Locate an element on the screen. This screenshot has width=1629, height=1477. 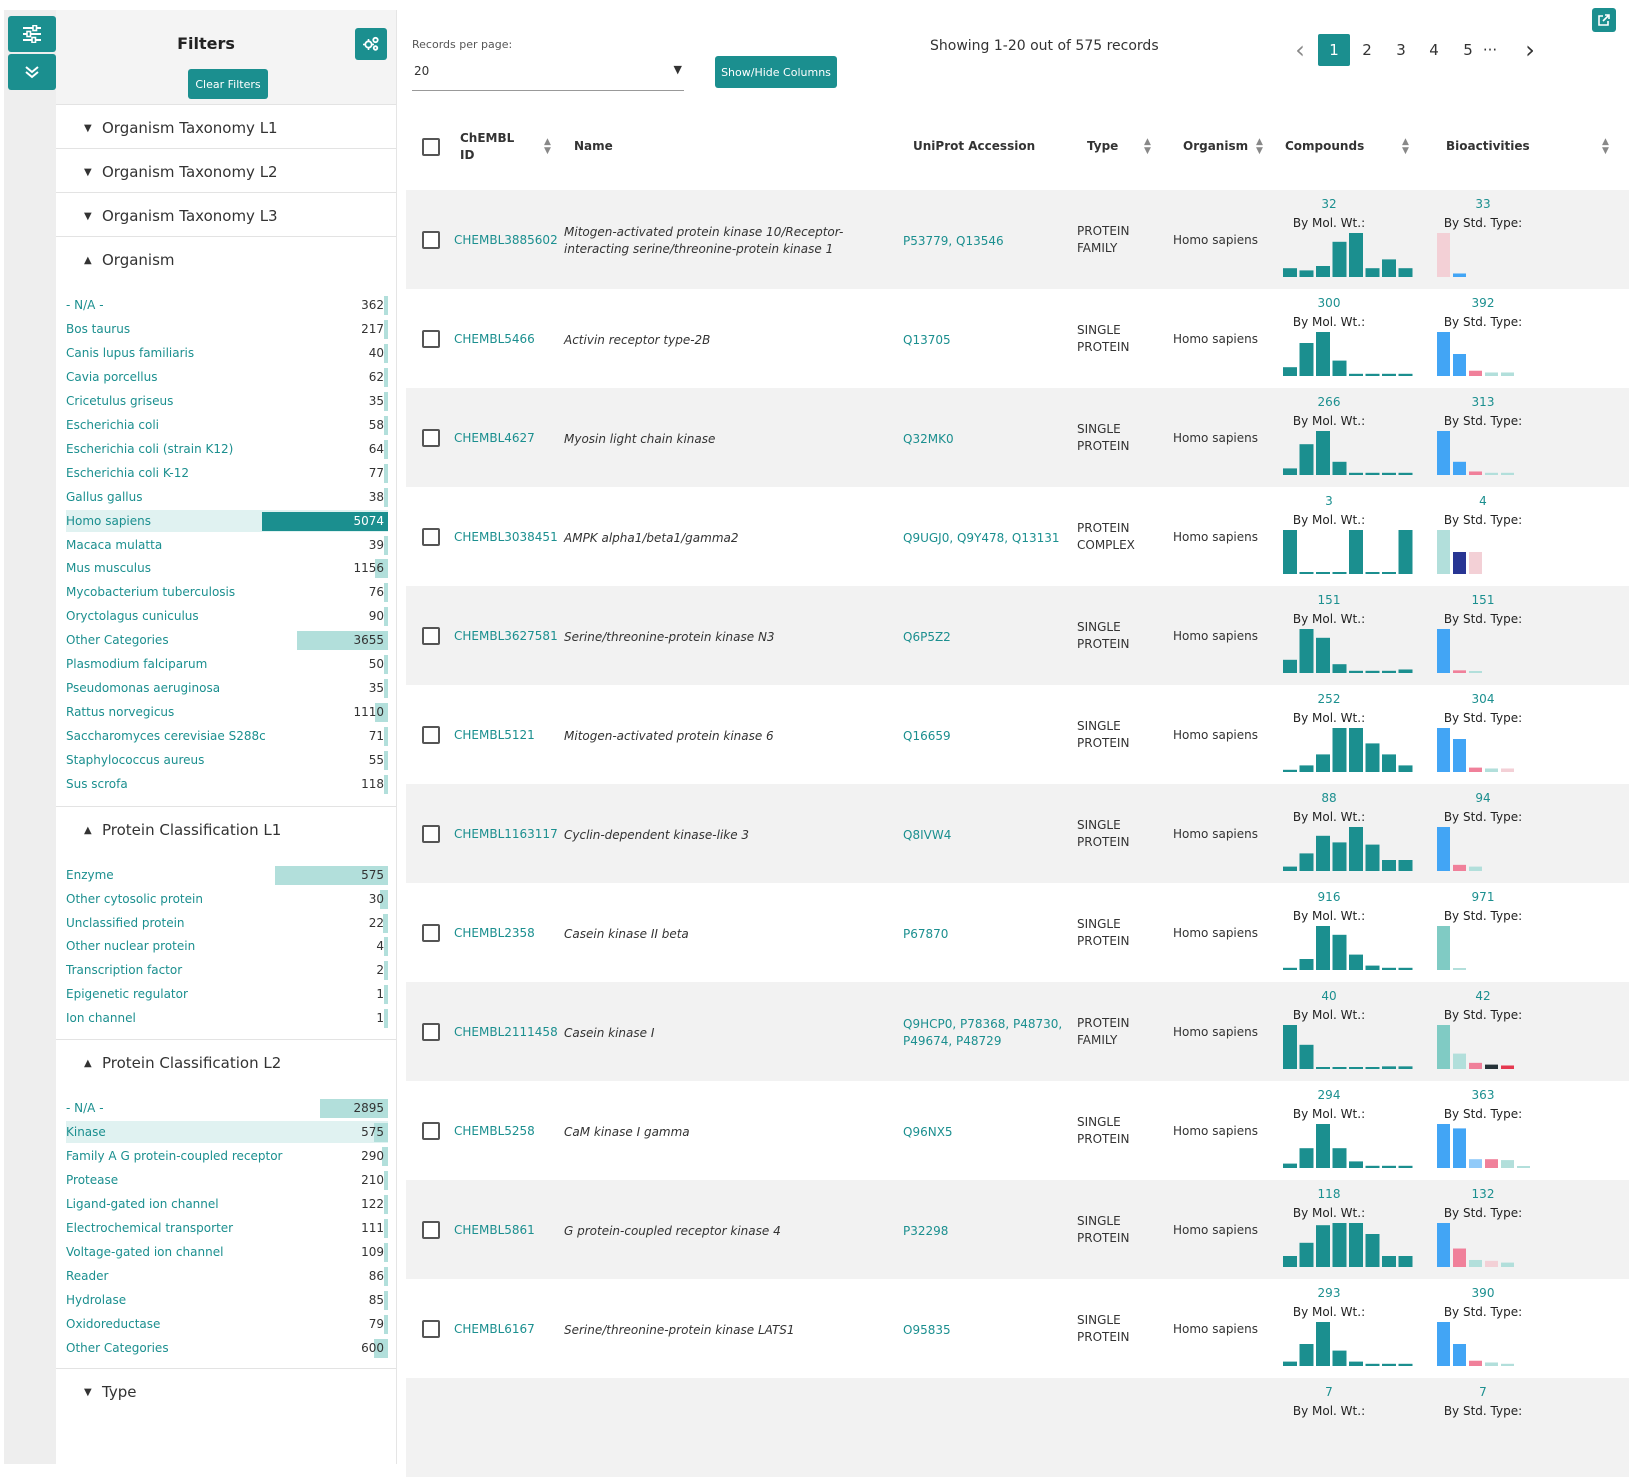
filter-item: Other nuclear protein 4 is located at coordinates (227, 946).